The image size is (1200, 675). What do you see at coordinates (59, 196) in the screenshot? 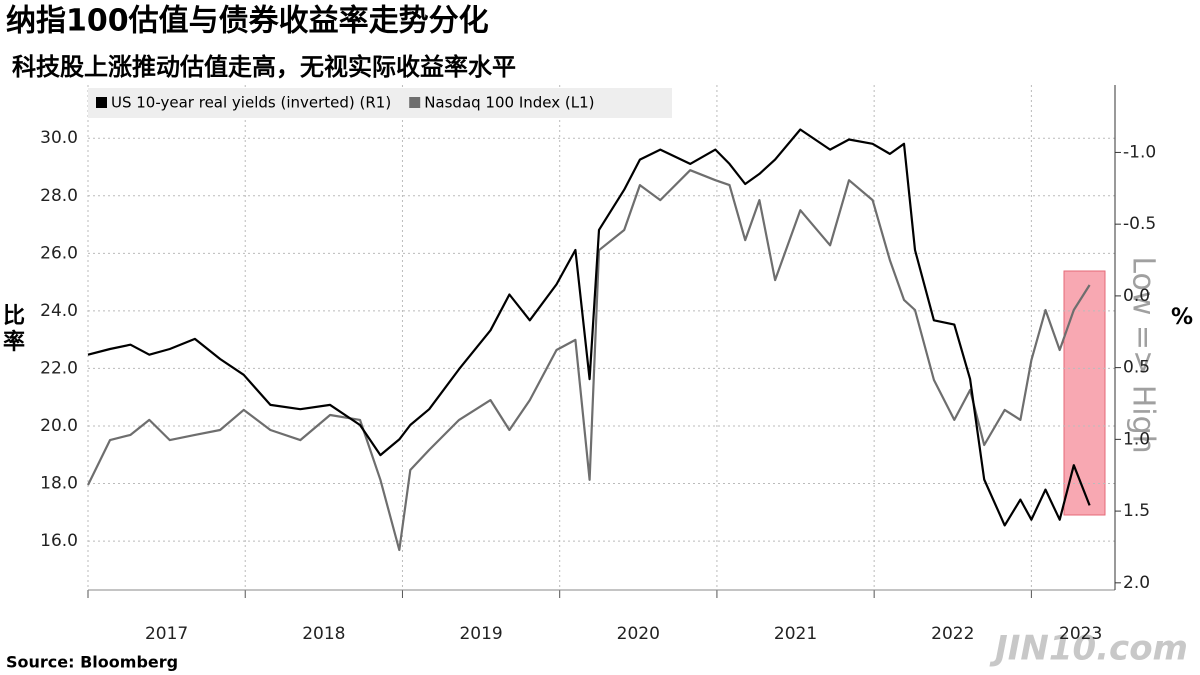
I see `y-tick-label: 28.0` at bounding box center [59, 196].